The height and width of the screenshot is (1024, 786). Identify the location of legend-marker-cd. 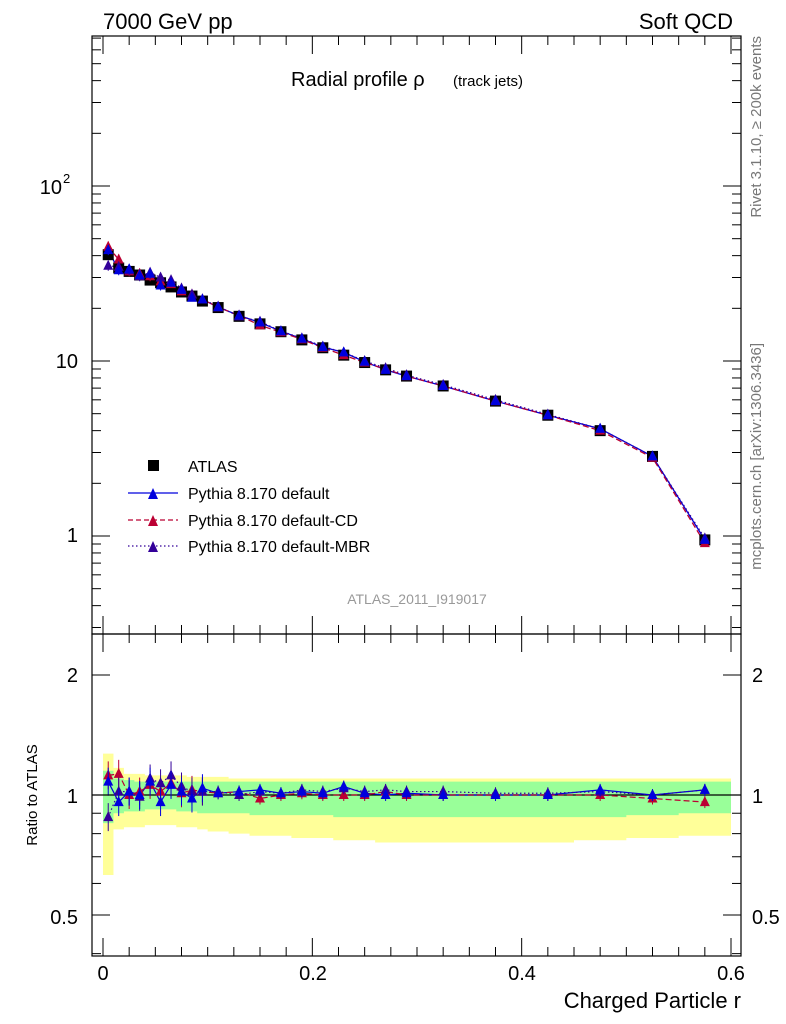
(153, 520).